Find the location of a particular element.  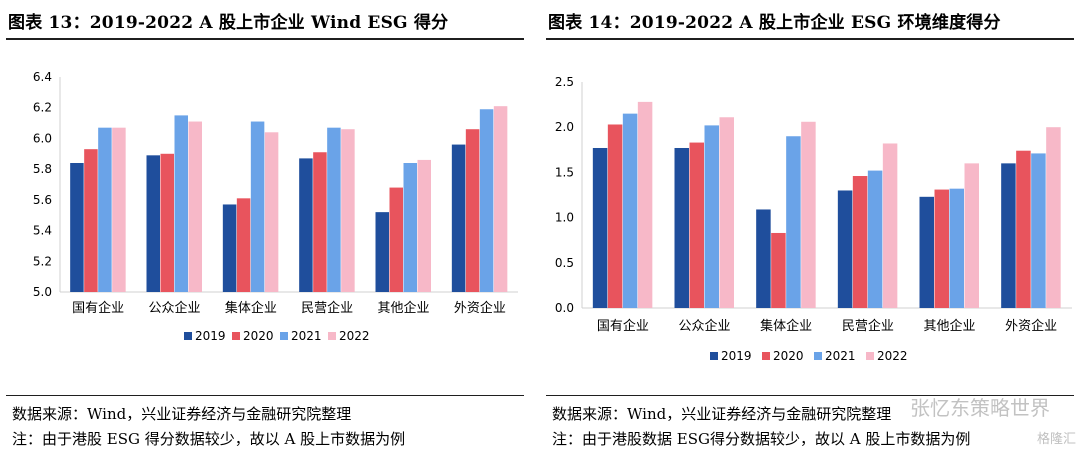

left-footnote: 注：由于港股 ESG 得分数据较少，故以 A 股上市数据为例 is located at coordinates (209, 439).